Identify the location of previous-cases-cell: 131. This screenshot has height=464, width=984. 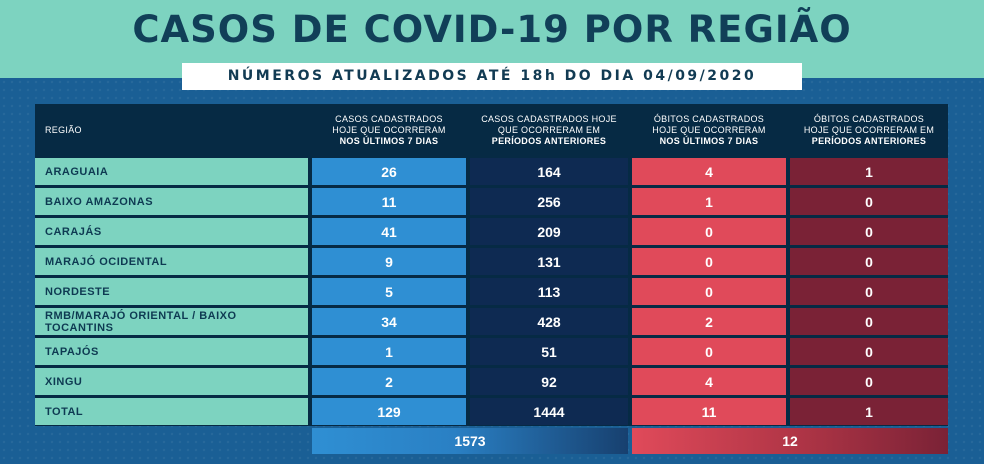
(549, 261).